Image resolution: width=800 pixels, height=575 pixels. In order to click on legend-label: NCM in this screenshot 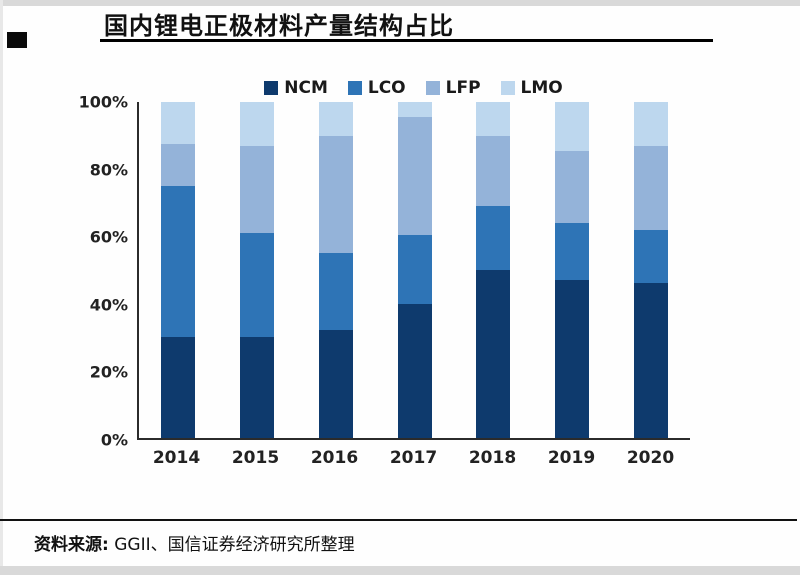, I will do `click(306, 88)`.